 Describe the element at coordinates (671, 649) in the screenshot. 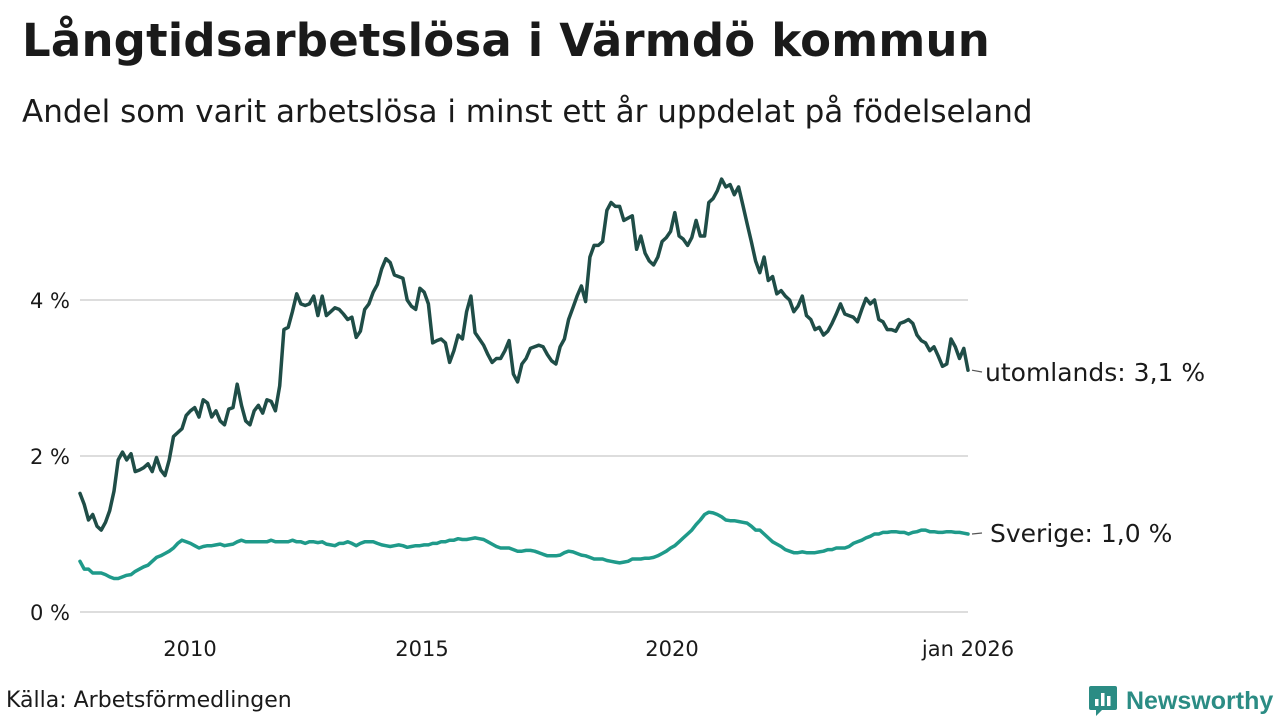

I see `x-tick-label: 2020` at that location.